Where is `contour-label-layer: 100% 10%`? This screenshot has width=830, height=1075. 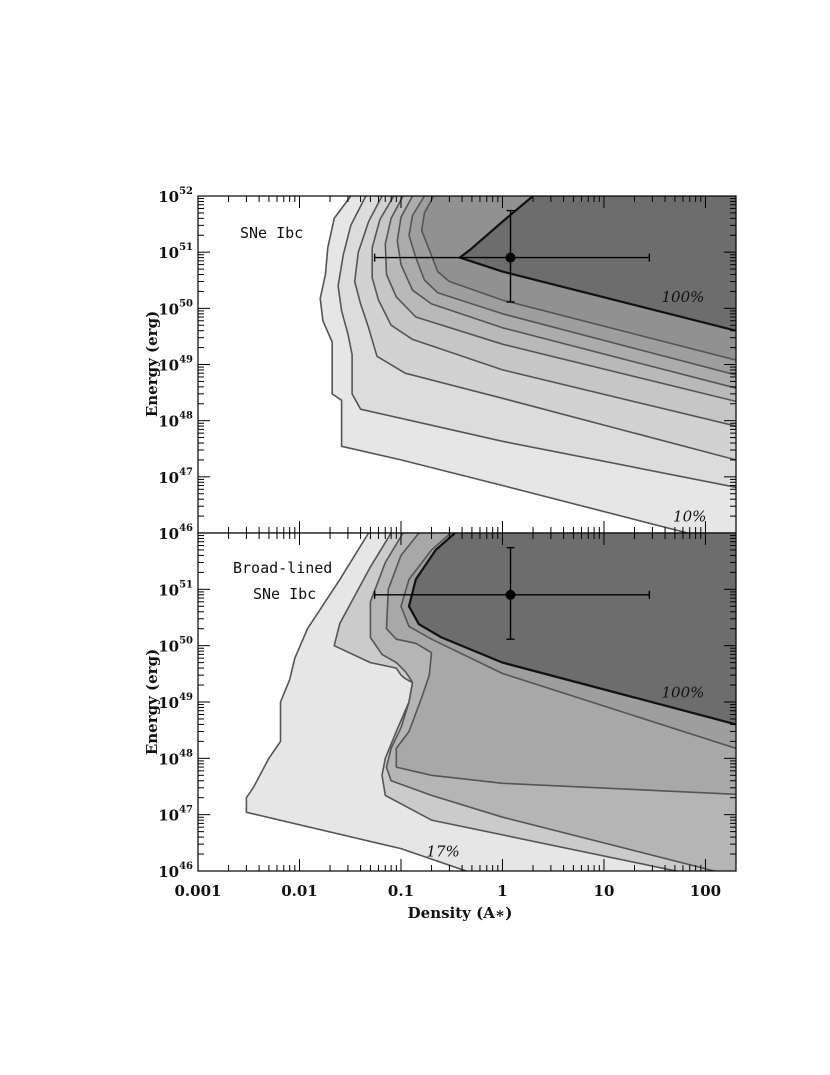
contour-label-layer: 100% 10% is located at coordinates (683, 407).